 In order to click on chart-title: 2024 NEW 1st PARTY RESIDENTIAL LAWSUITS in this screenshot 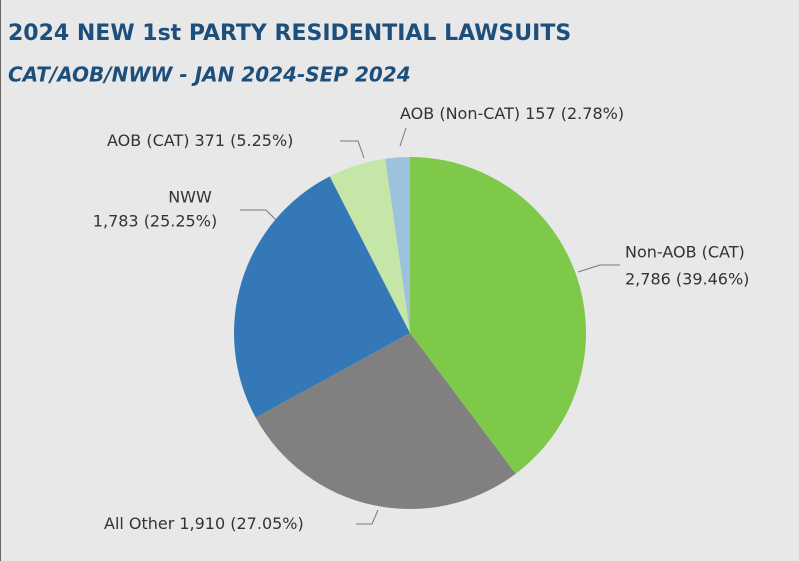, I will do `click(289, 33)`.